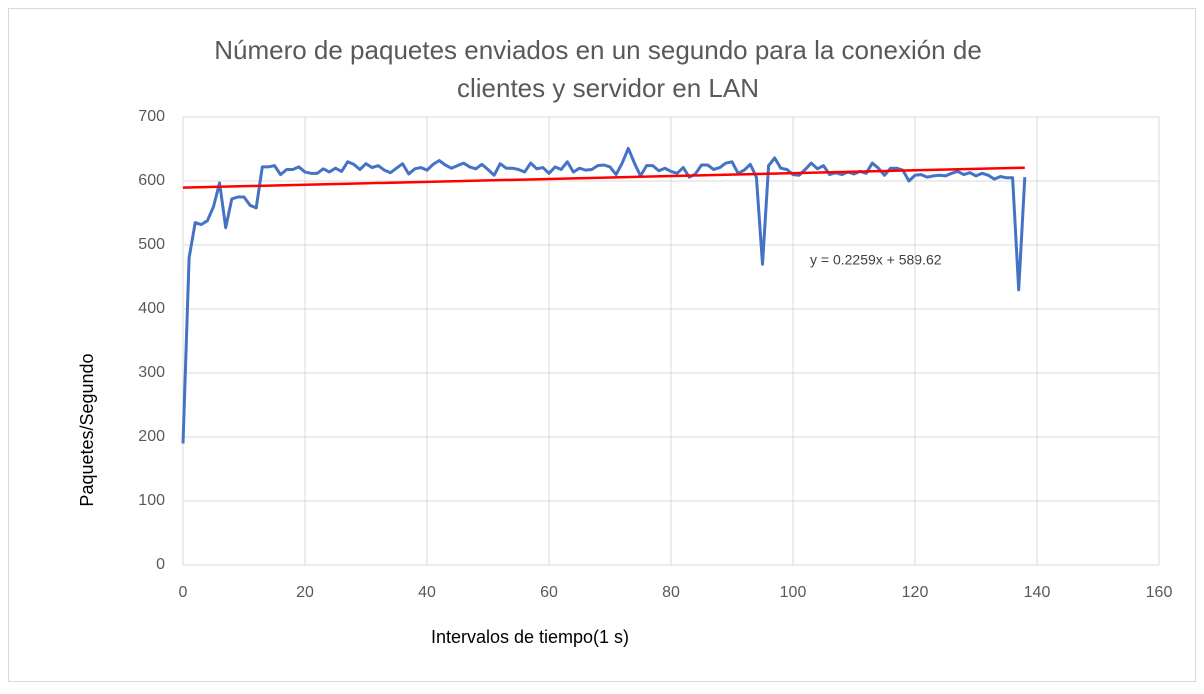 This screenshot has width=1204, height=694. I want to click on y-tick-label: 200, so click(151, 436).